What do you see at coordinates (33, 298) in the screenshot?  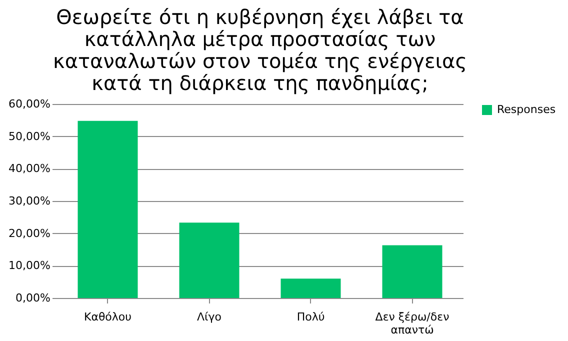 I see `y-tick-label: 0,00%` at bounding box center [33, 298].